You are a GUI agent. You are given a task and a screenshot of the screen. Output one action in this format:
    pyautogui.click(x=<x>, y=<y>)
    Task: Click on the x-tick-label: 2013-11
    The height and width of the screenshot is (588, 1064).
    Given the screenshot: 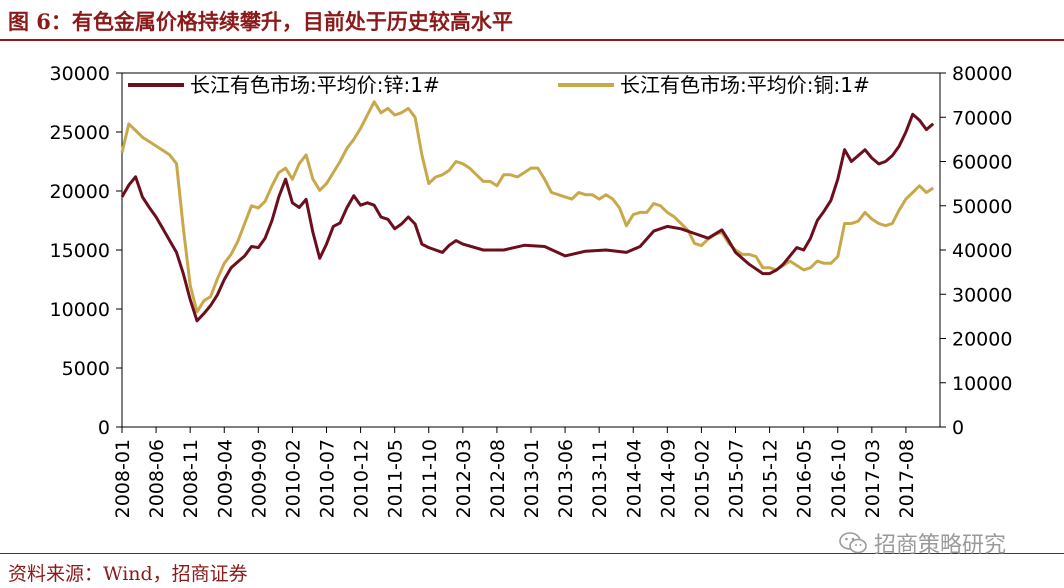 What is the action you would take?
    pyautogui.click(x=600, y=478)
    